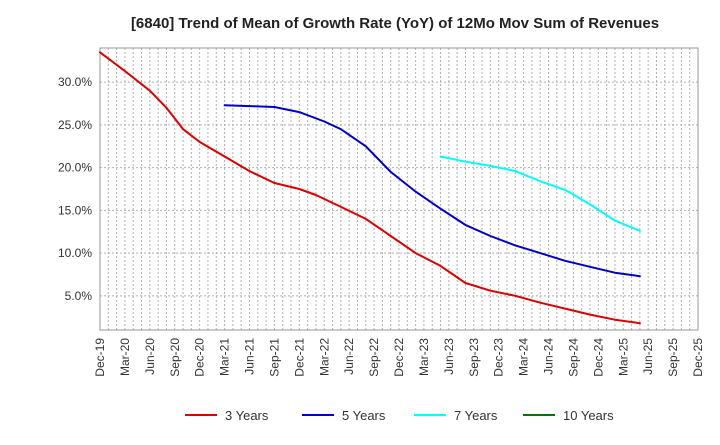 The height and width of the screenshot is (445, 720). What do you see at coordinates (324, 357) in the screenshot?
I see `x-tick-label: Mar-22` at bounding box center [324, 357].